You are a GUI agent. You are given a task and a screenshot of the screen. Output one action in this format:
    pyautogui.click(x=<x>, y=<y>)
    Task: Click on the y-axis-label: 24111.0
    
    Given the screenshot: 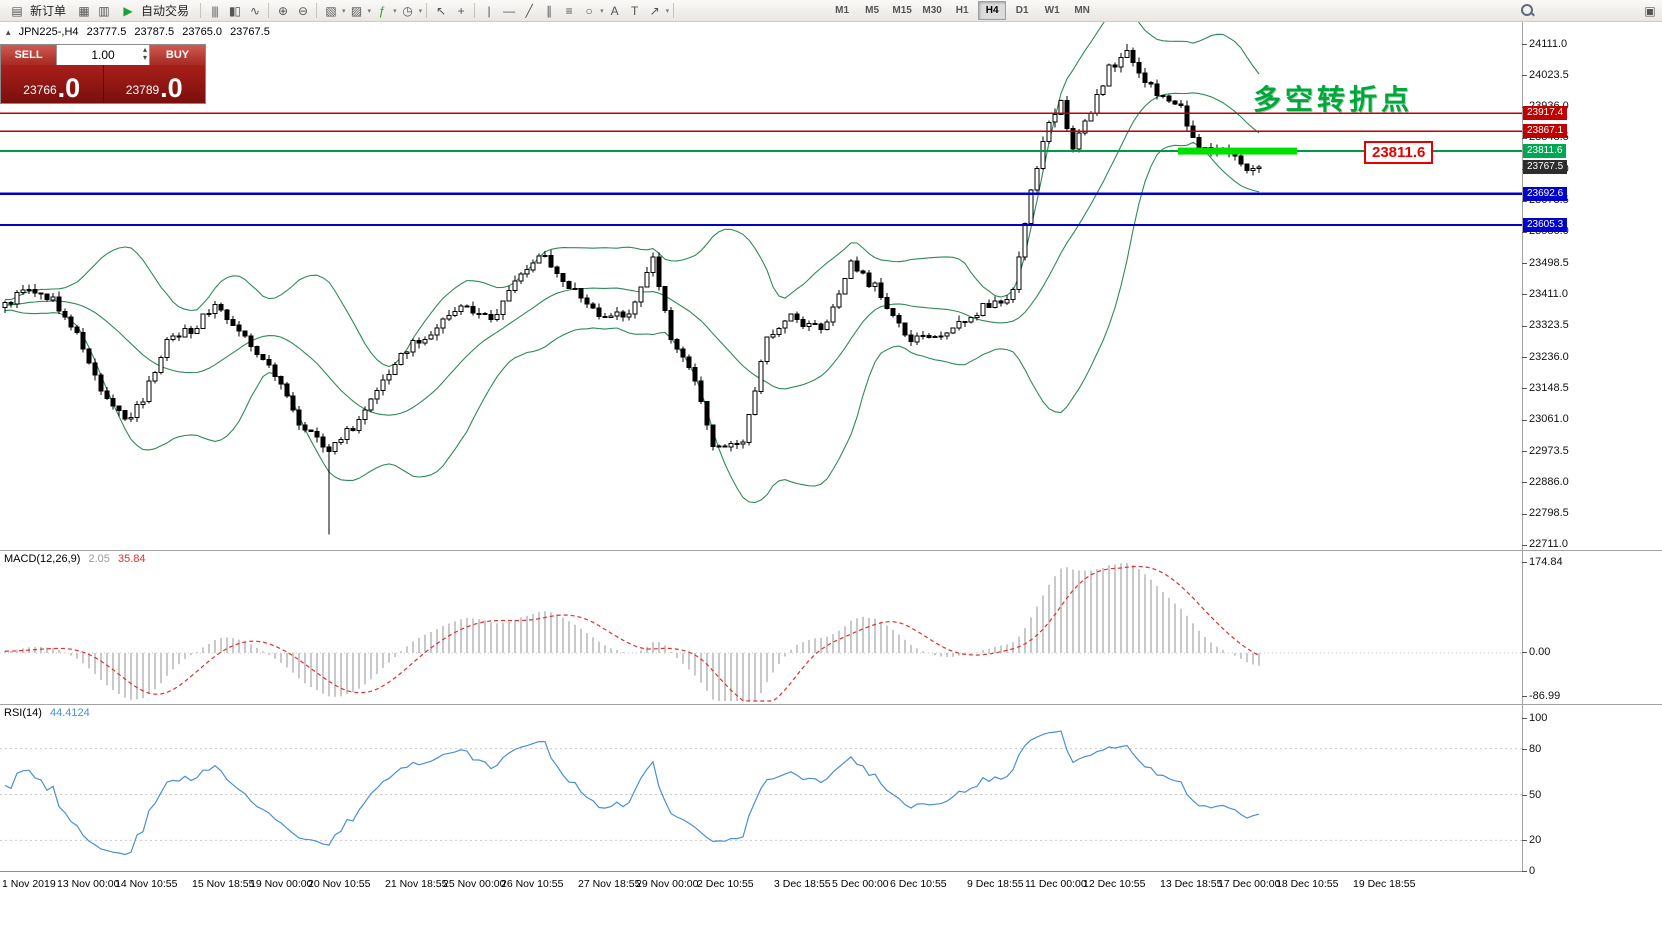 What is the action you would take?
    pyautogui.click(x=1548, y=44)
    